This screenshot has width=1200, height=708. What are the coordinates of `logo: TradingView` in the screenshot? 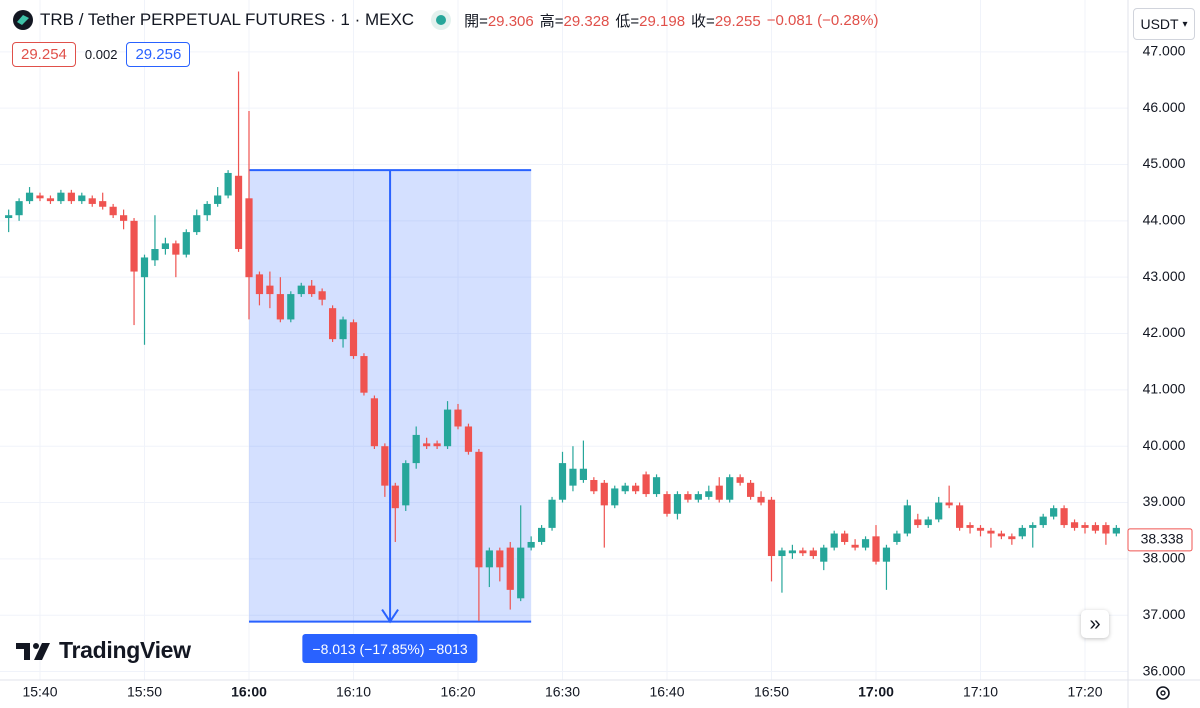 It's located at (103, 650).